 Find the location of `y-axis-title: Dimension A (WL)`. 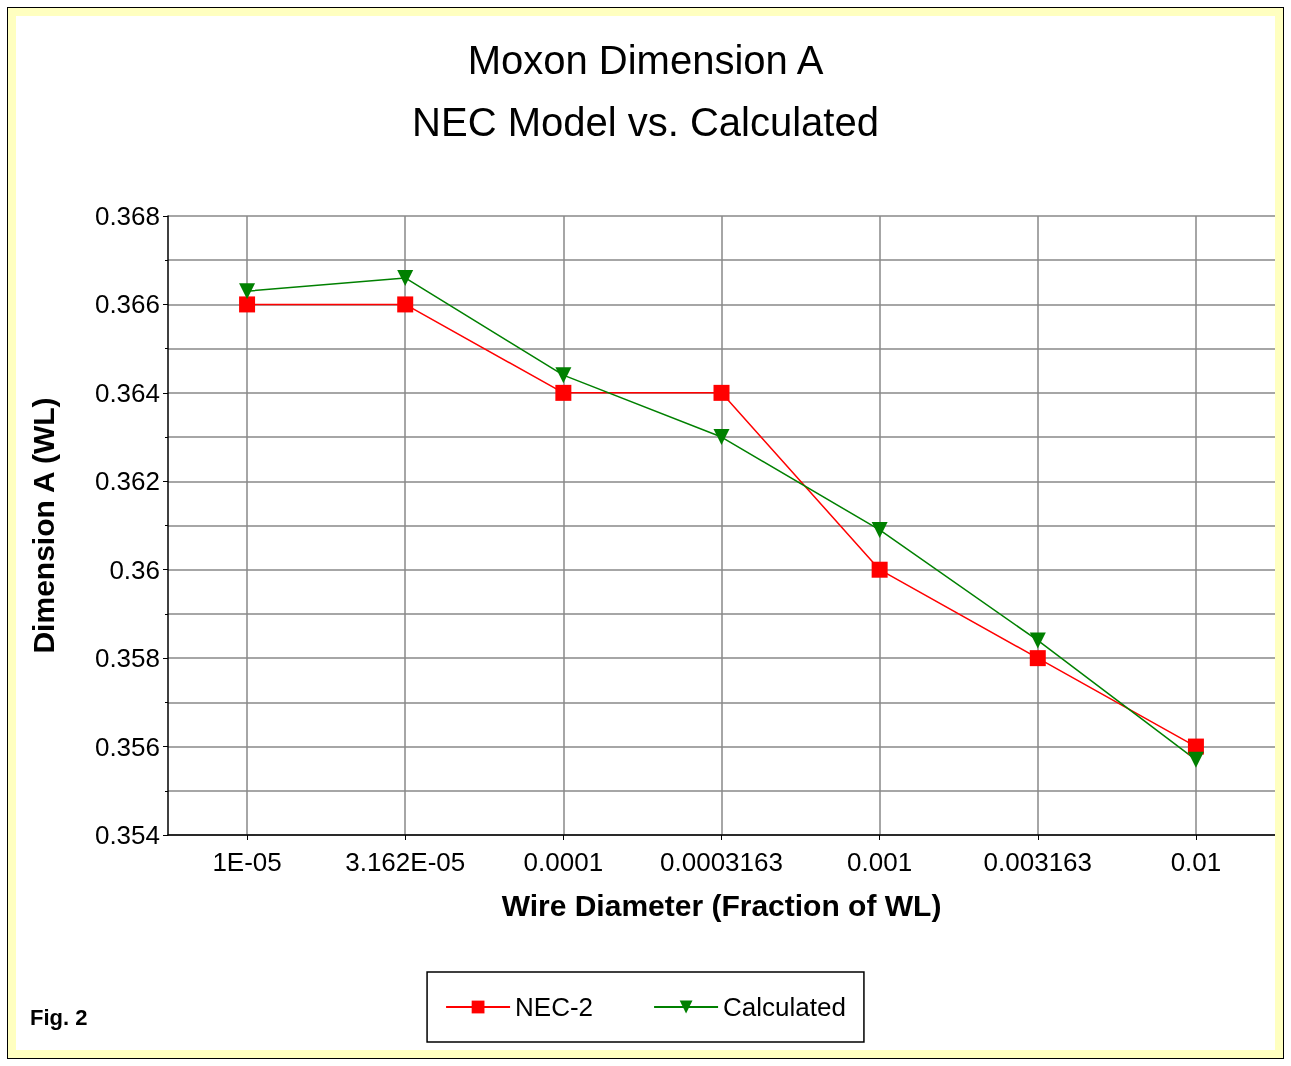

y-axis-title: Dimension A (WL) is located at coordinates (43, 525).